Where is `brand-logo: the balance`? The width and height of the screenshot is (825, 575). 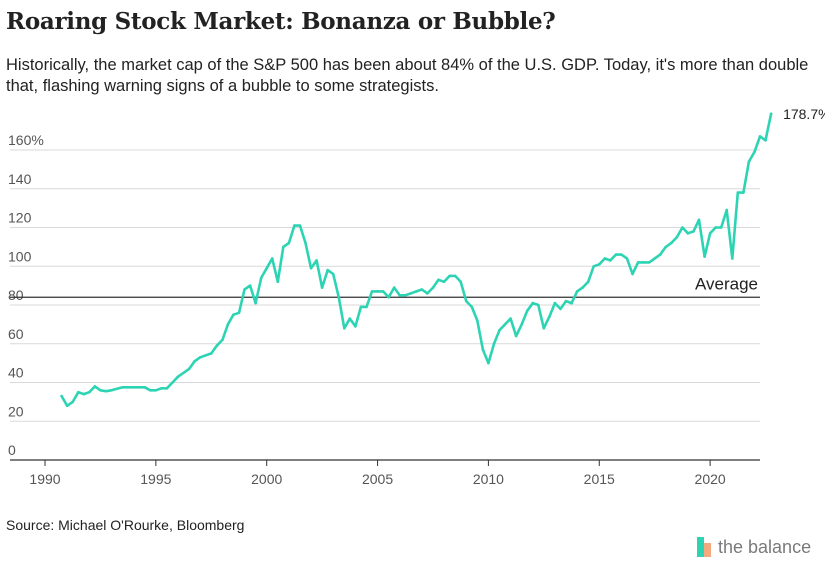 brand-logo: the balance is located at coordinates (754, 547).